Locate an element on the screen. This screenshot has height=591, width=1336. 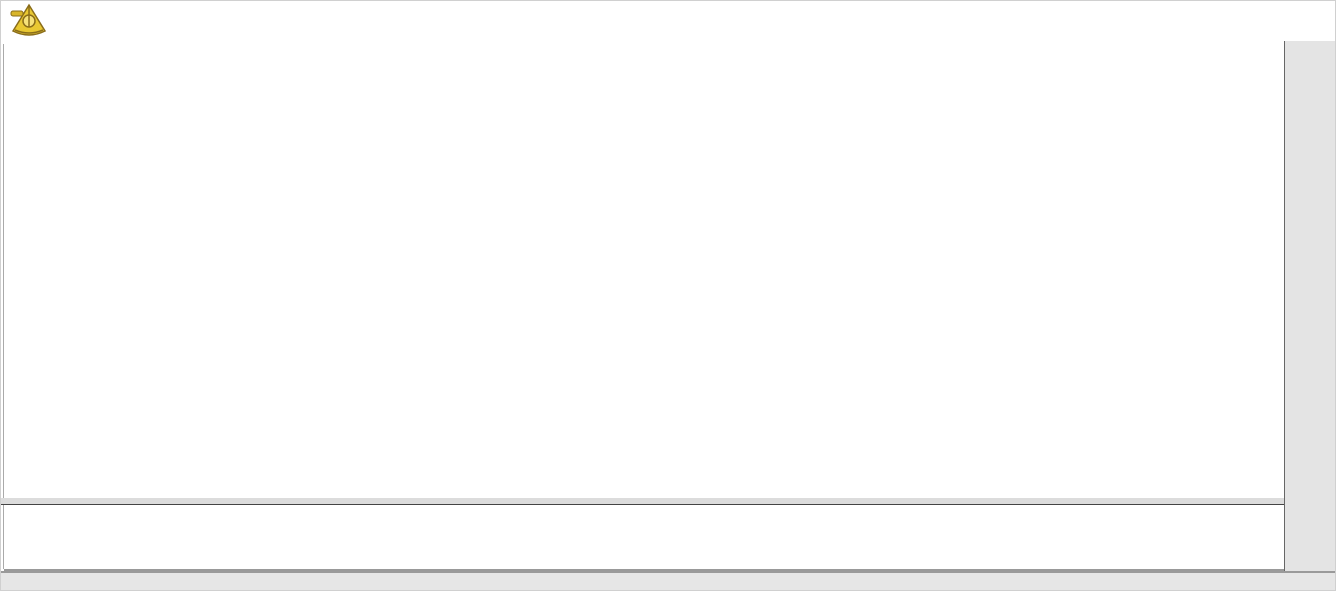
price-scale is located at coordinates (1309, 306).